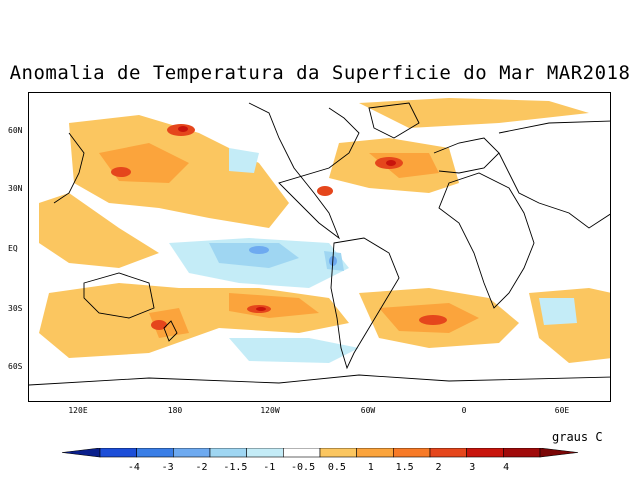  Describe the element at coordinates (78, 410) in the screenshot. I see `lon-label-120e: 120E` at that location.